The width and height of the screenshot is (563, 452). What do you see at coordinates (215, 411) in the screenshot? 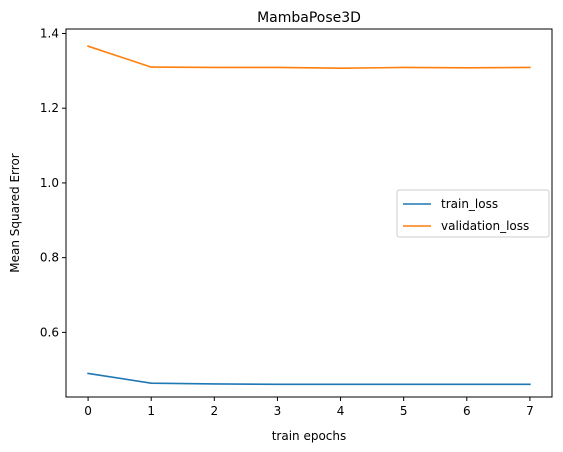
I see `x-tick-label: 2` at bounding box center [215, 411].